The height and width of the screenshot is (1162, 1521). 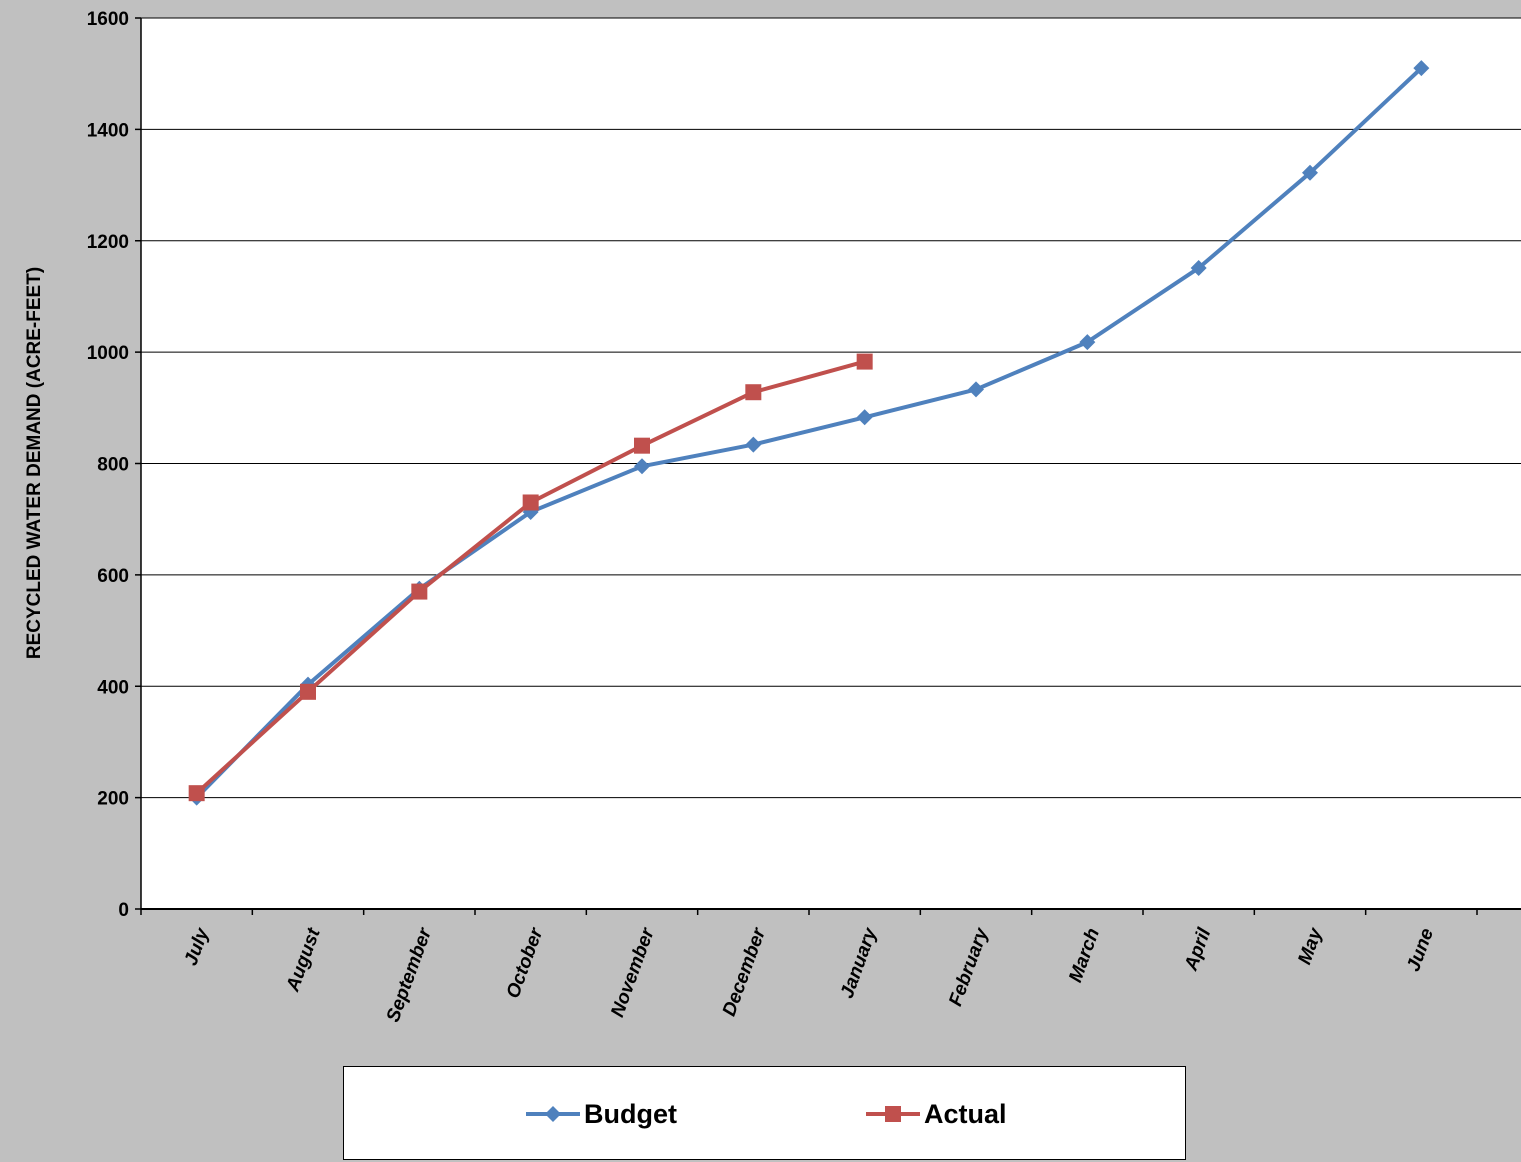 I want to click on x-tick-label-march: March, so click(x=1084, y=956).